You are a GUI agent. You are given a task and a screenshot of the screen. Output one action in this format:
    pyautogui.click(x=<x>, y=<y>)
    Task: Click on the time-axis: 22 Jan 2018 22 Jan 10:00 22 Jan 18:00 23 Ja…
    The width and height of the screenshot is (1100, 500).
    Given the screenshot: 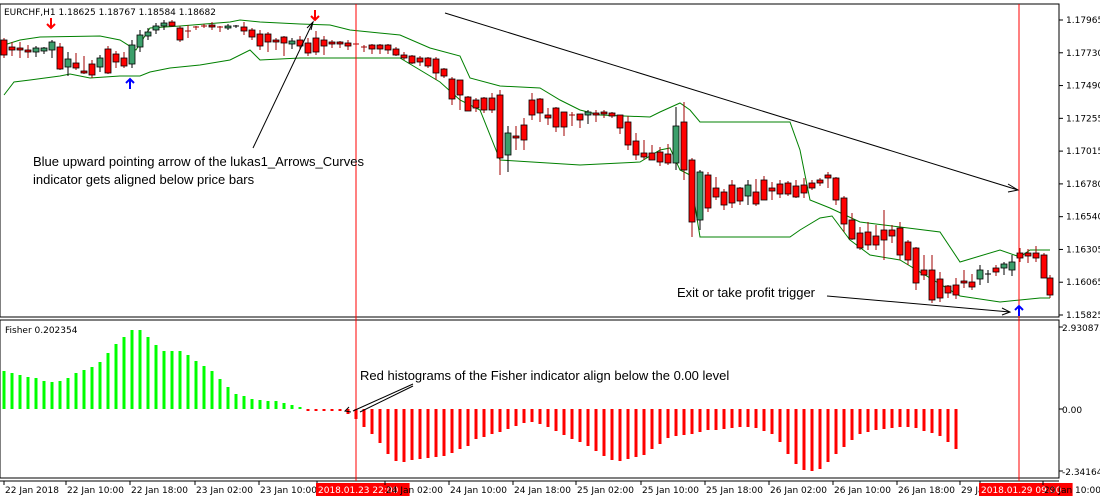 What is the action you would take?
    pyautogui.click(x=551, y=488)
    